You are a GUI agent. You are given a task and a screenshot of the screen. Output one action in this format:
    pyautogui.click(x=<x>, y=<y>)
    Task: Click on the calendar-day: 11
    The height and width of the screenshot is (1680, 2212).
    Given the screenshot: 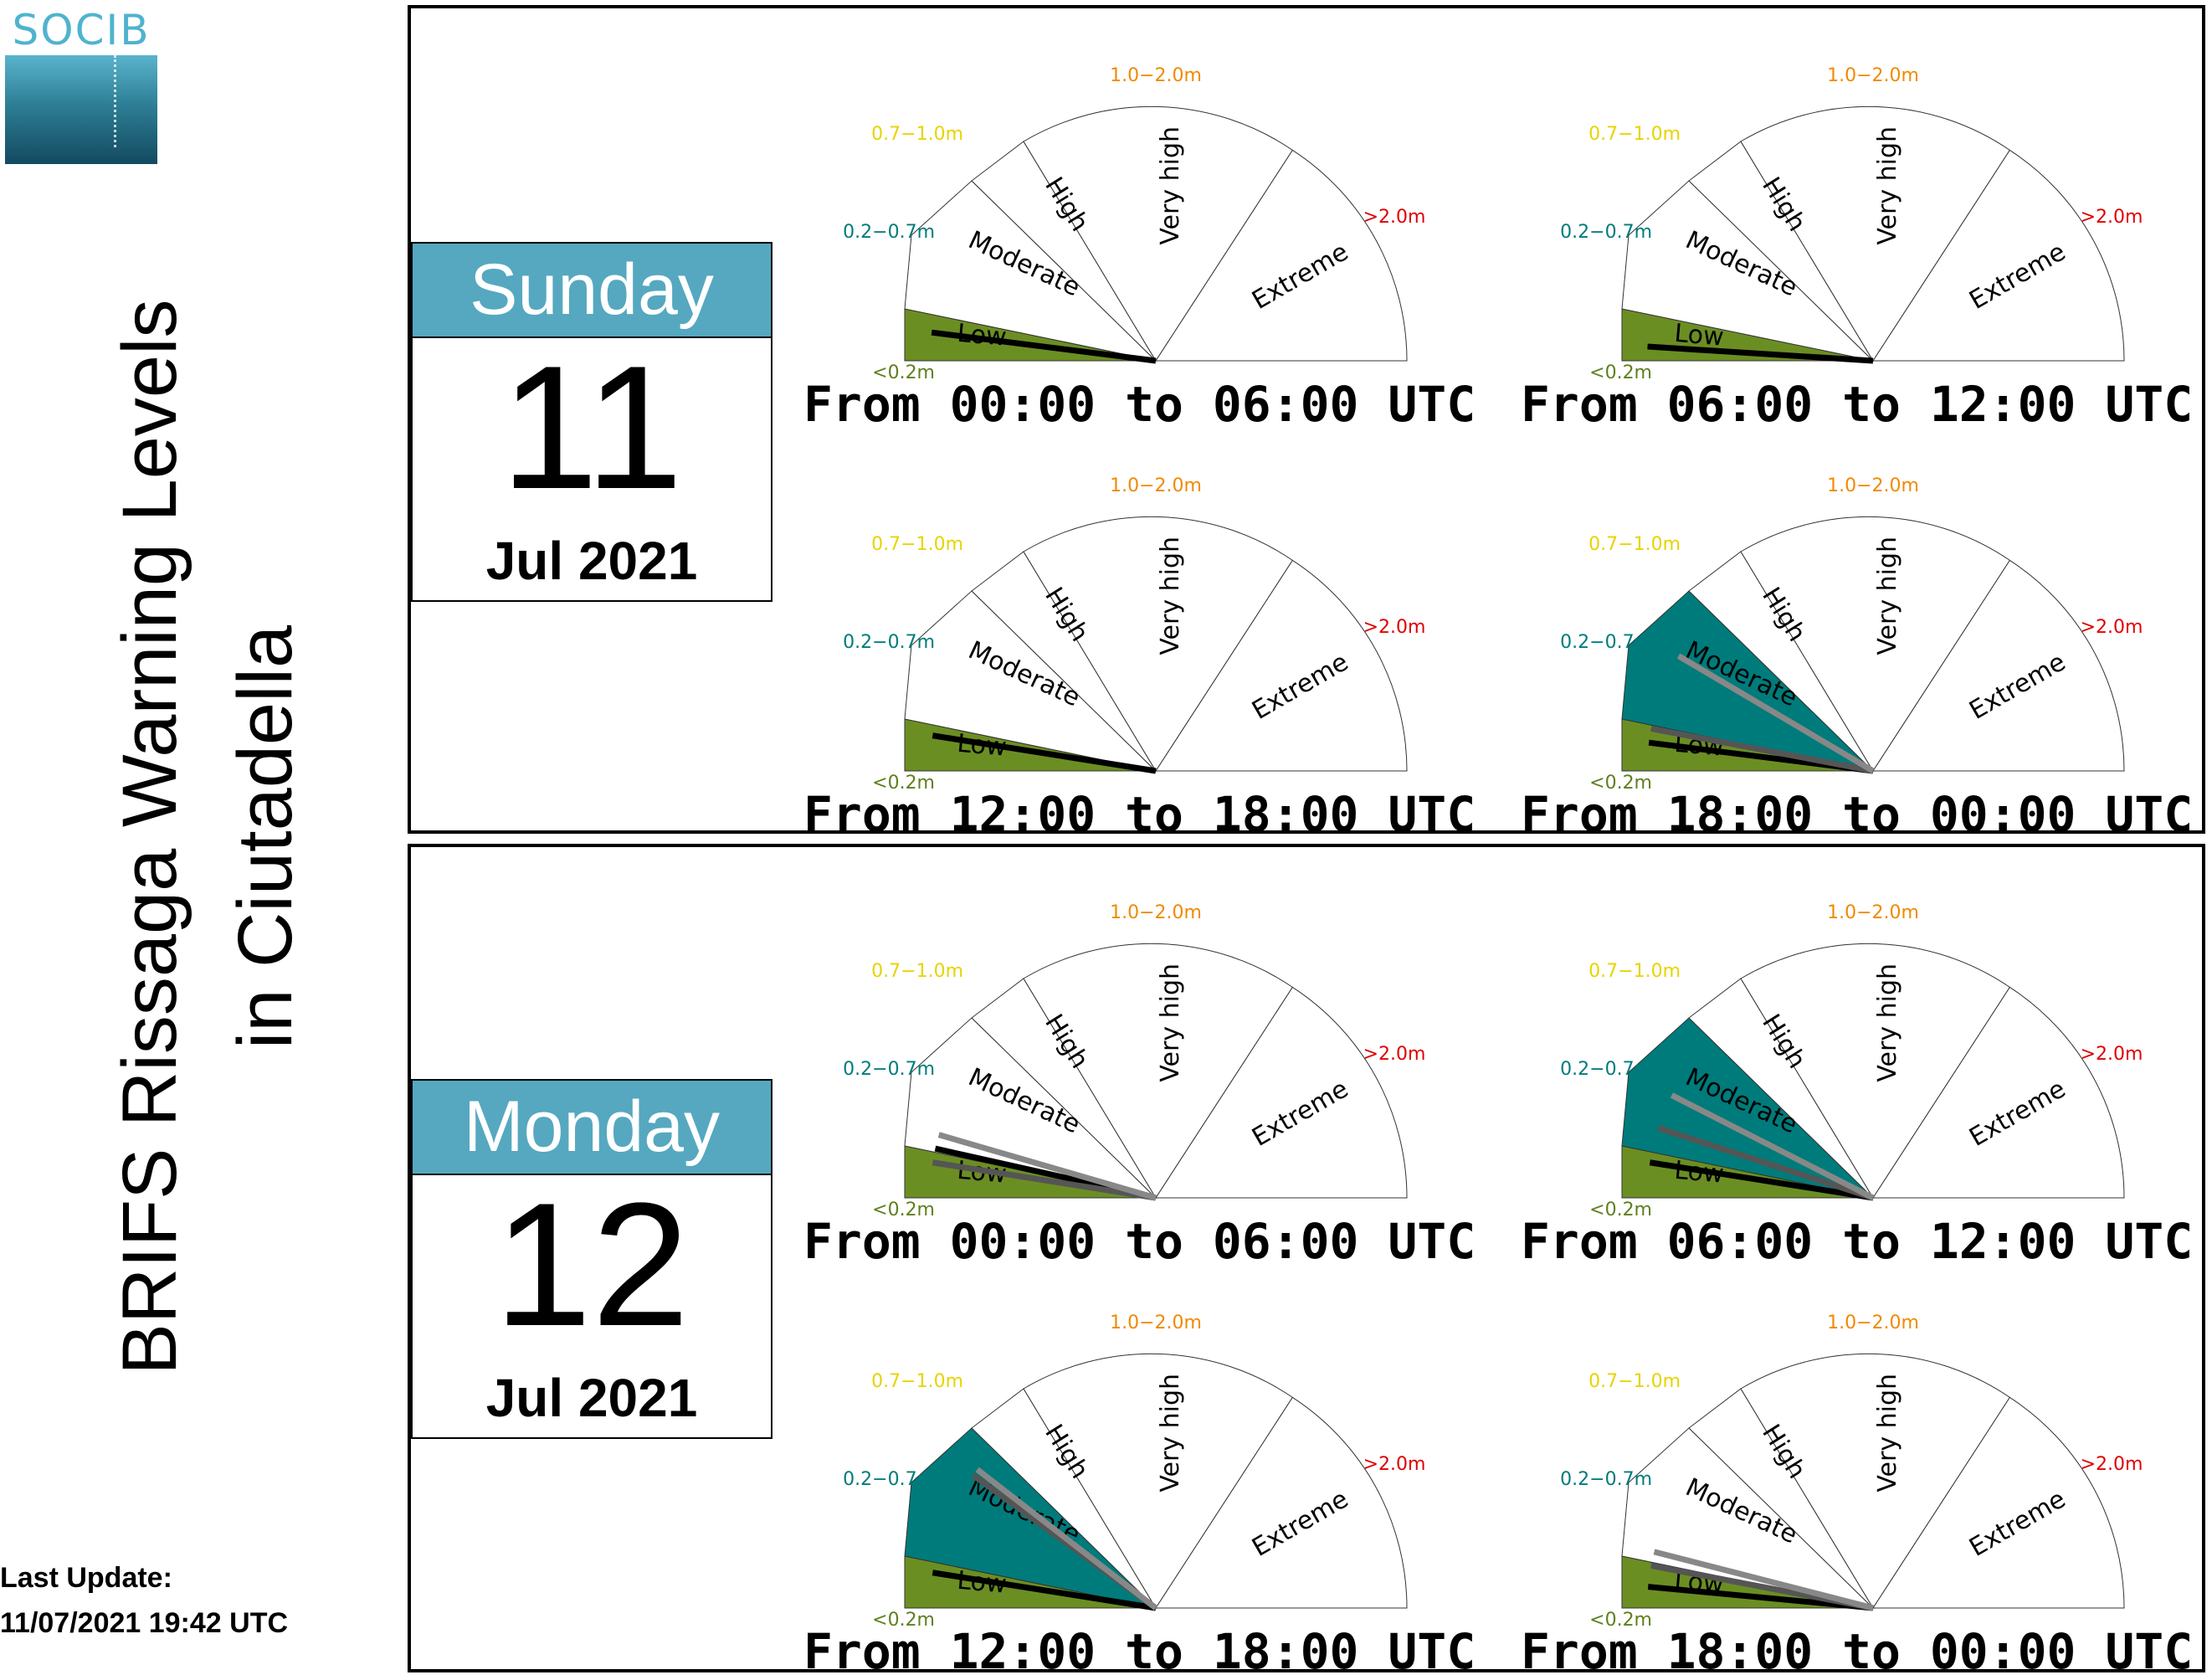 What is the action you would take?
    pyautogui.click(x=591, y=427)
    